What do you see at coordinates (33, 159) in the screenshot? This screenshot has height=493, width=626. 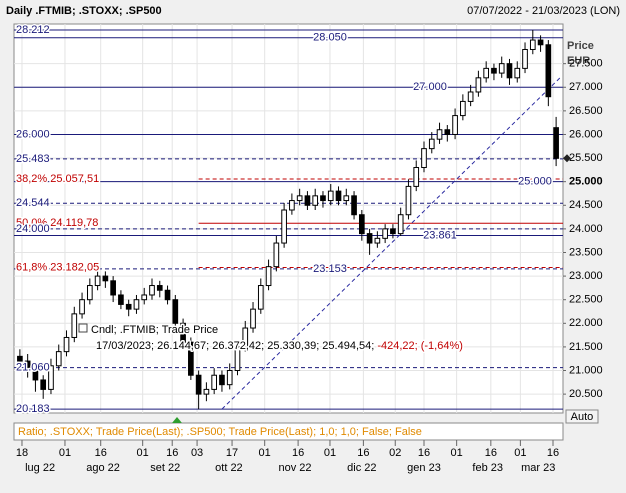 I see `level-label: 25.483` at bounding box center [33, 159].